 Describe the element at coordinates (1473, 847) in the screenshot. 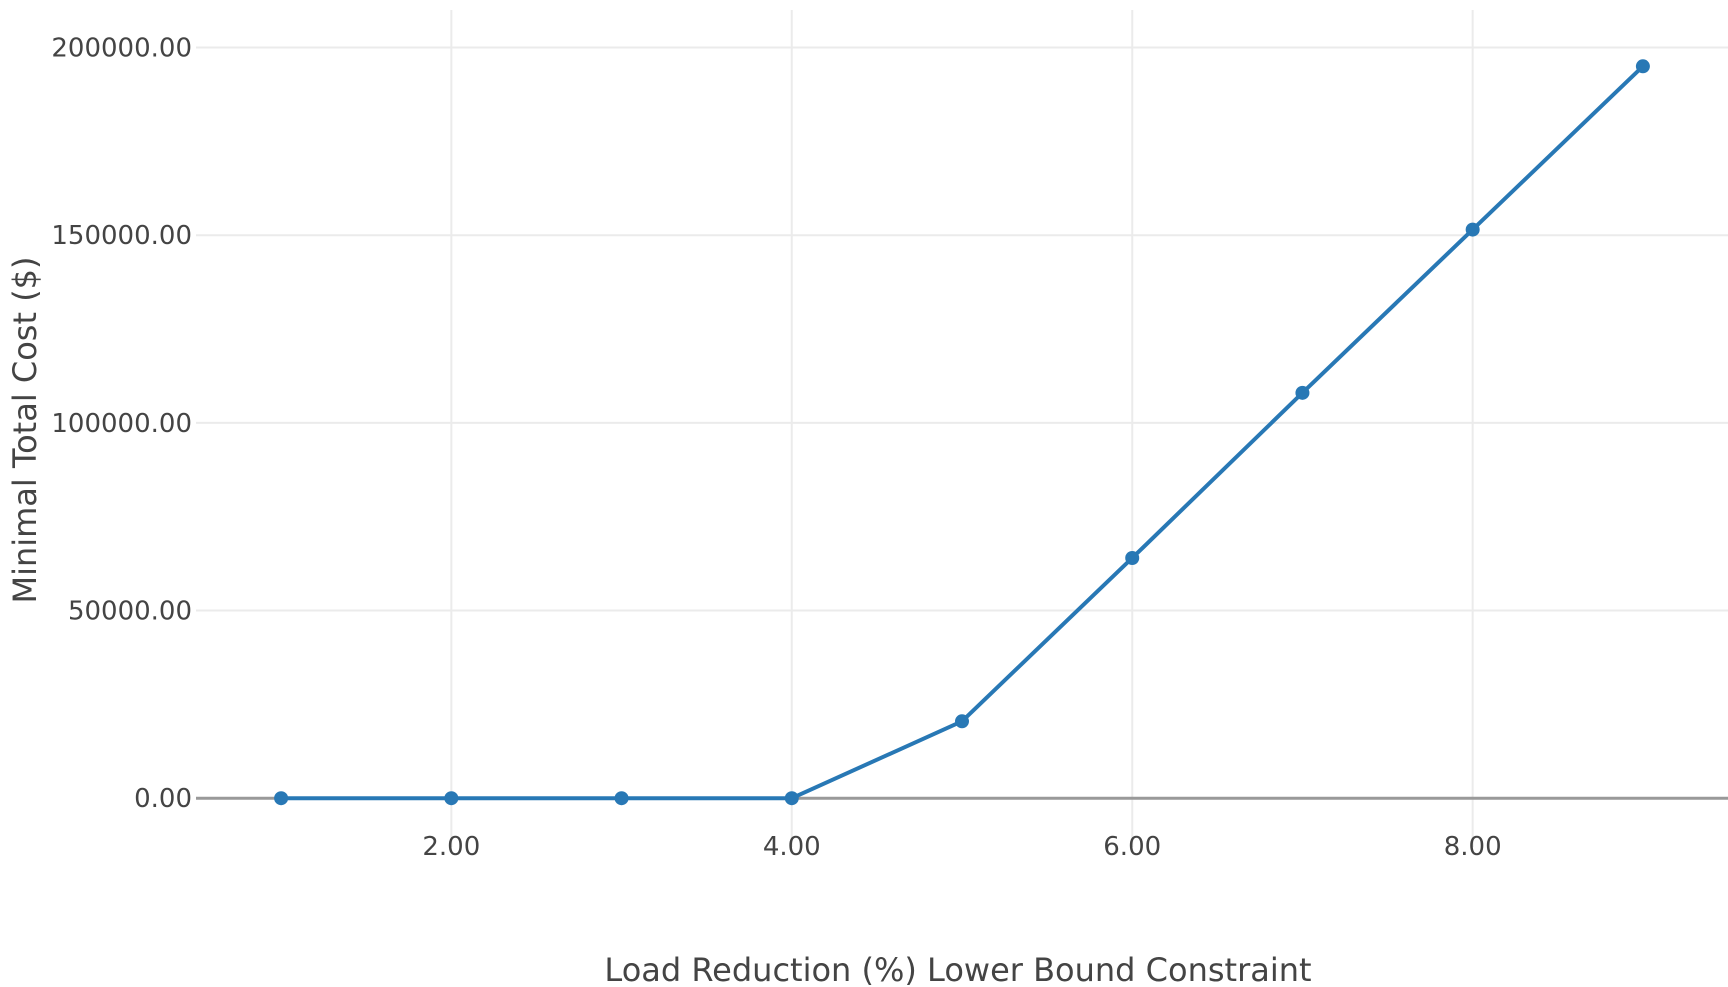

I see `x-tick-label: 8.00` at that location.